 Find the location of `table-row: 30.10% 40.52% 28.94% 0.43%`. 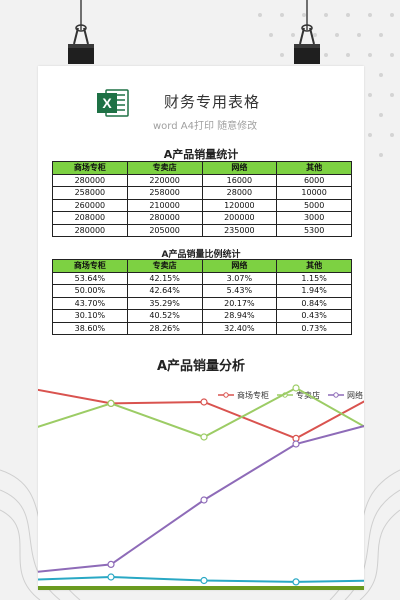

table-row: 30.10% 40.52% 28.94% 0.43% is located at coordinates (202, 316).